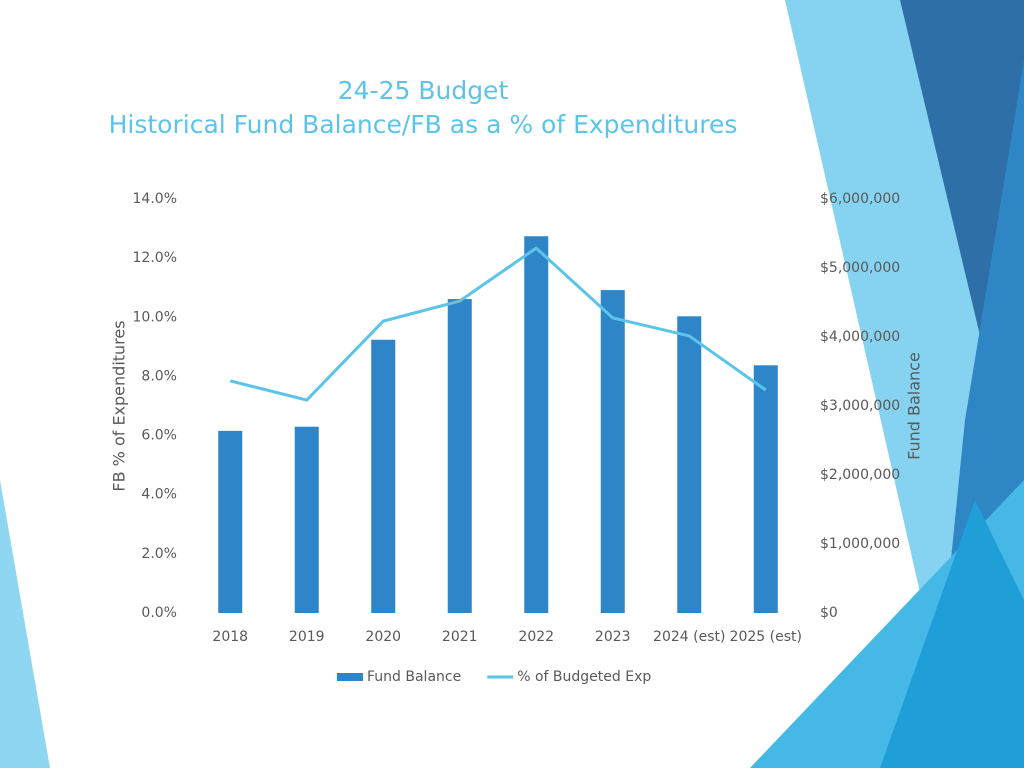 This screenshot has height=768, width=1024. Describe the element at coordinates (159, 554) in the screenshot. I see `y-tick-label: 2.0%` at that location.